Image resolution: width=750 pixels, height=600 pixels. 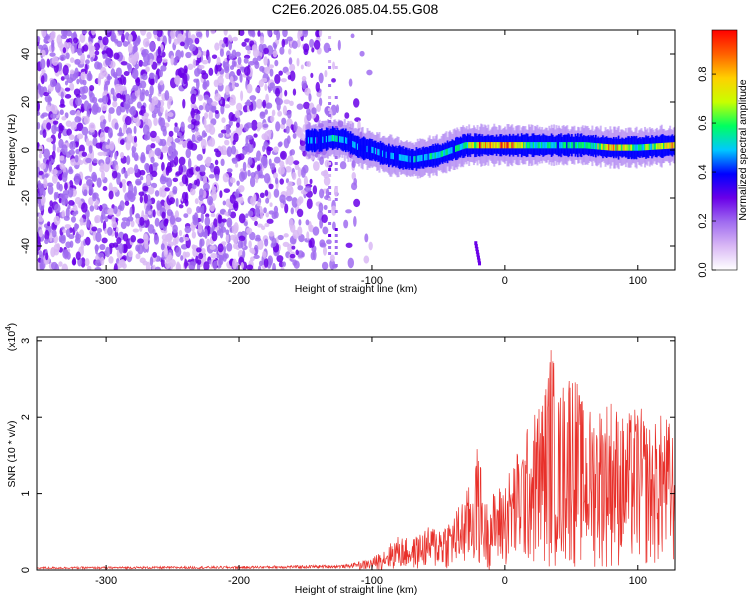 What do you see at coordinates (638, 281) in the screenshot?
I see `spectrogram-x-tick-label: 100` at bounding box center [638, 281].